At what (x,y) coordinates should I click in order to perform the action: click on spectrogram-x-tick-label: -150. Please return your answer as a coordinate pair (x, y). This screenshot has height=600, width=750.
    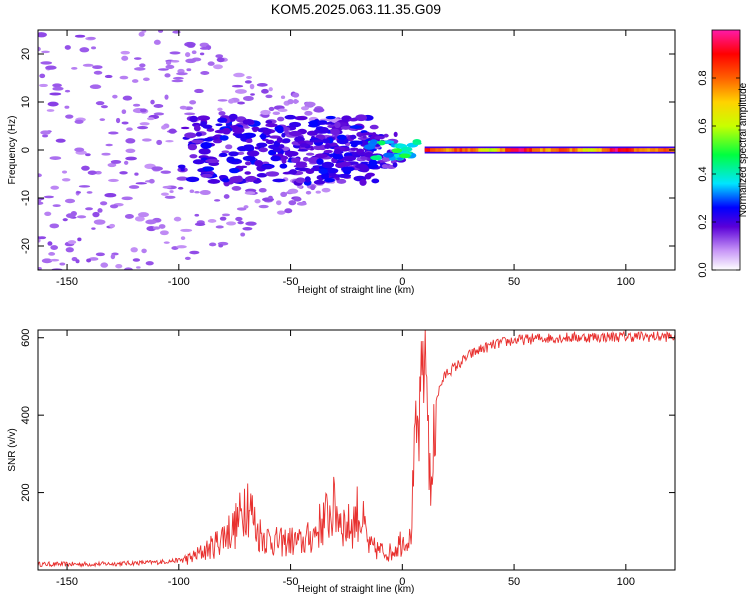
    Looking at the image, I should click on (67, 282).